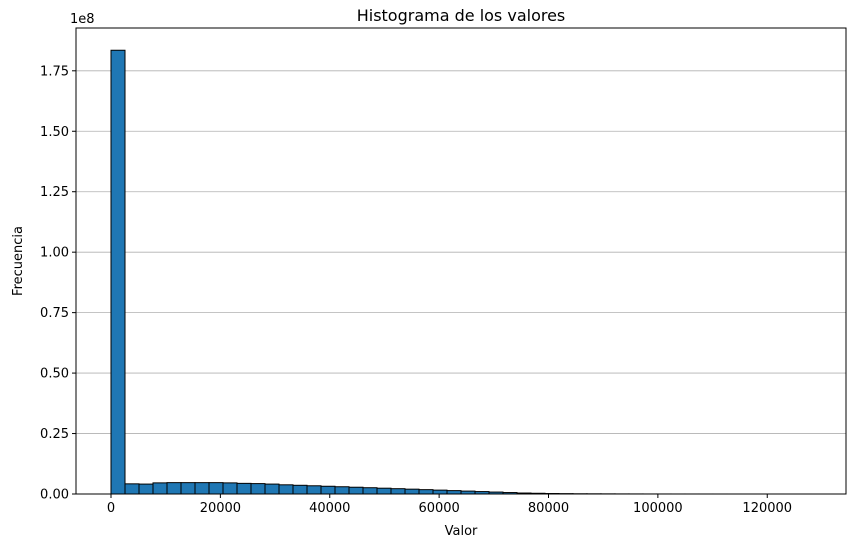  What do you see at coordinates (82, 19) in the screenshot?
I see `y-offset-label: 1e8` at bounding box center [82, 19].